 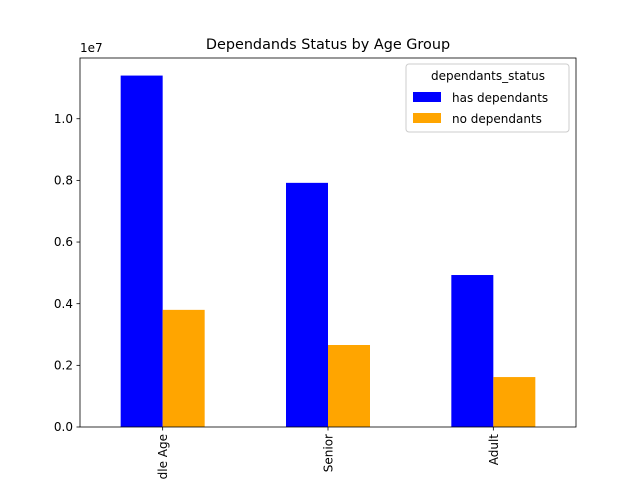 I want to click on legend-label-has-dependants: has dependants, so click(x=500, y=98).